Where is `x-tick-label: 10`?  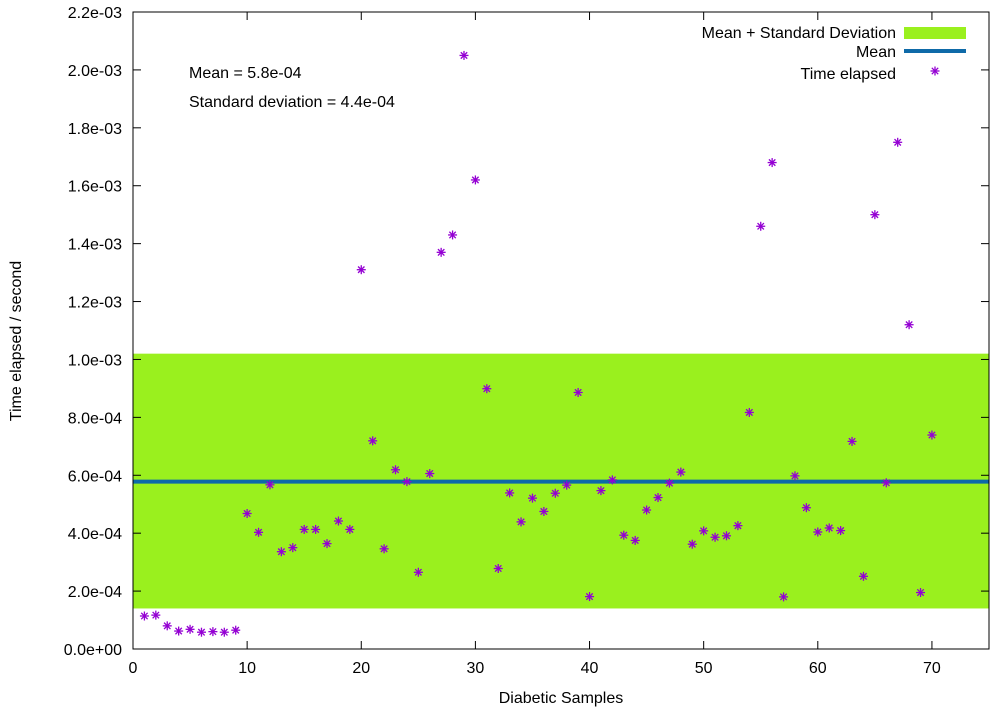
x-tick-label: 10 is located at coordinates (247, 668).